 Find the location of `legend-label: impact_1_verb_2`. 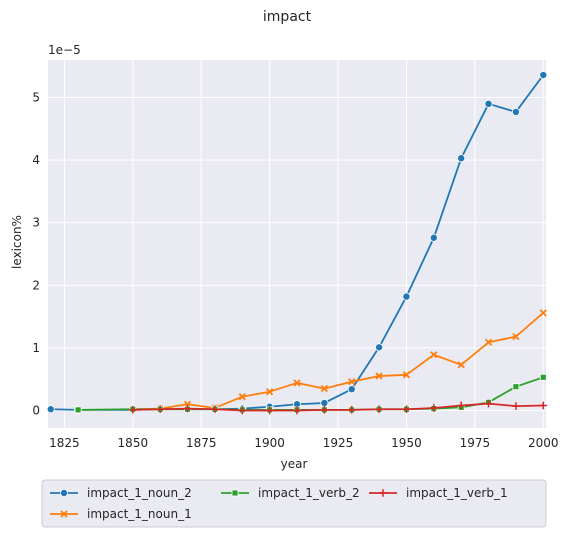

legend-label: impact_1_verb_2 is located at coordinates (309, 493).